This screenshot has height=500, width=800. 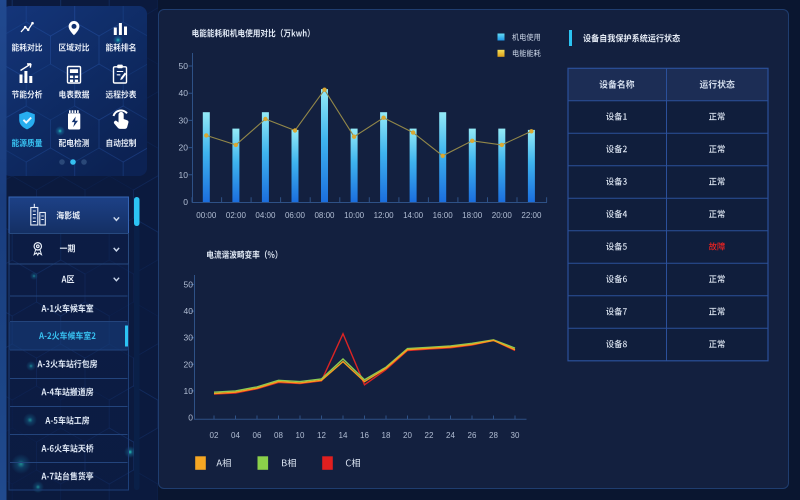 What do you see at coordinates (384, 215) in the screenshot?
I see `svg-text: 12:00` at bounding box center [384, 215].